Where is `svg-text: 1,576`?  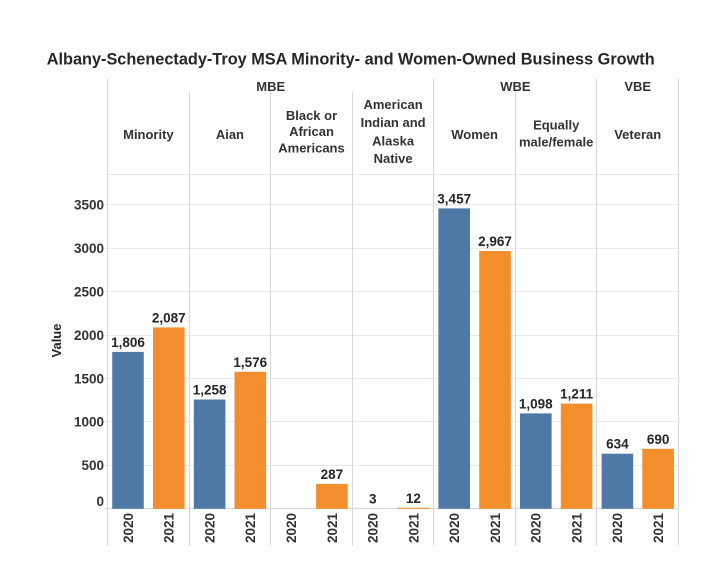
svg-text: 1,576 is located at coordinates (250, 362).